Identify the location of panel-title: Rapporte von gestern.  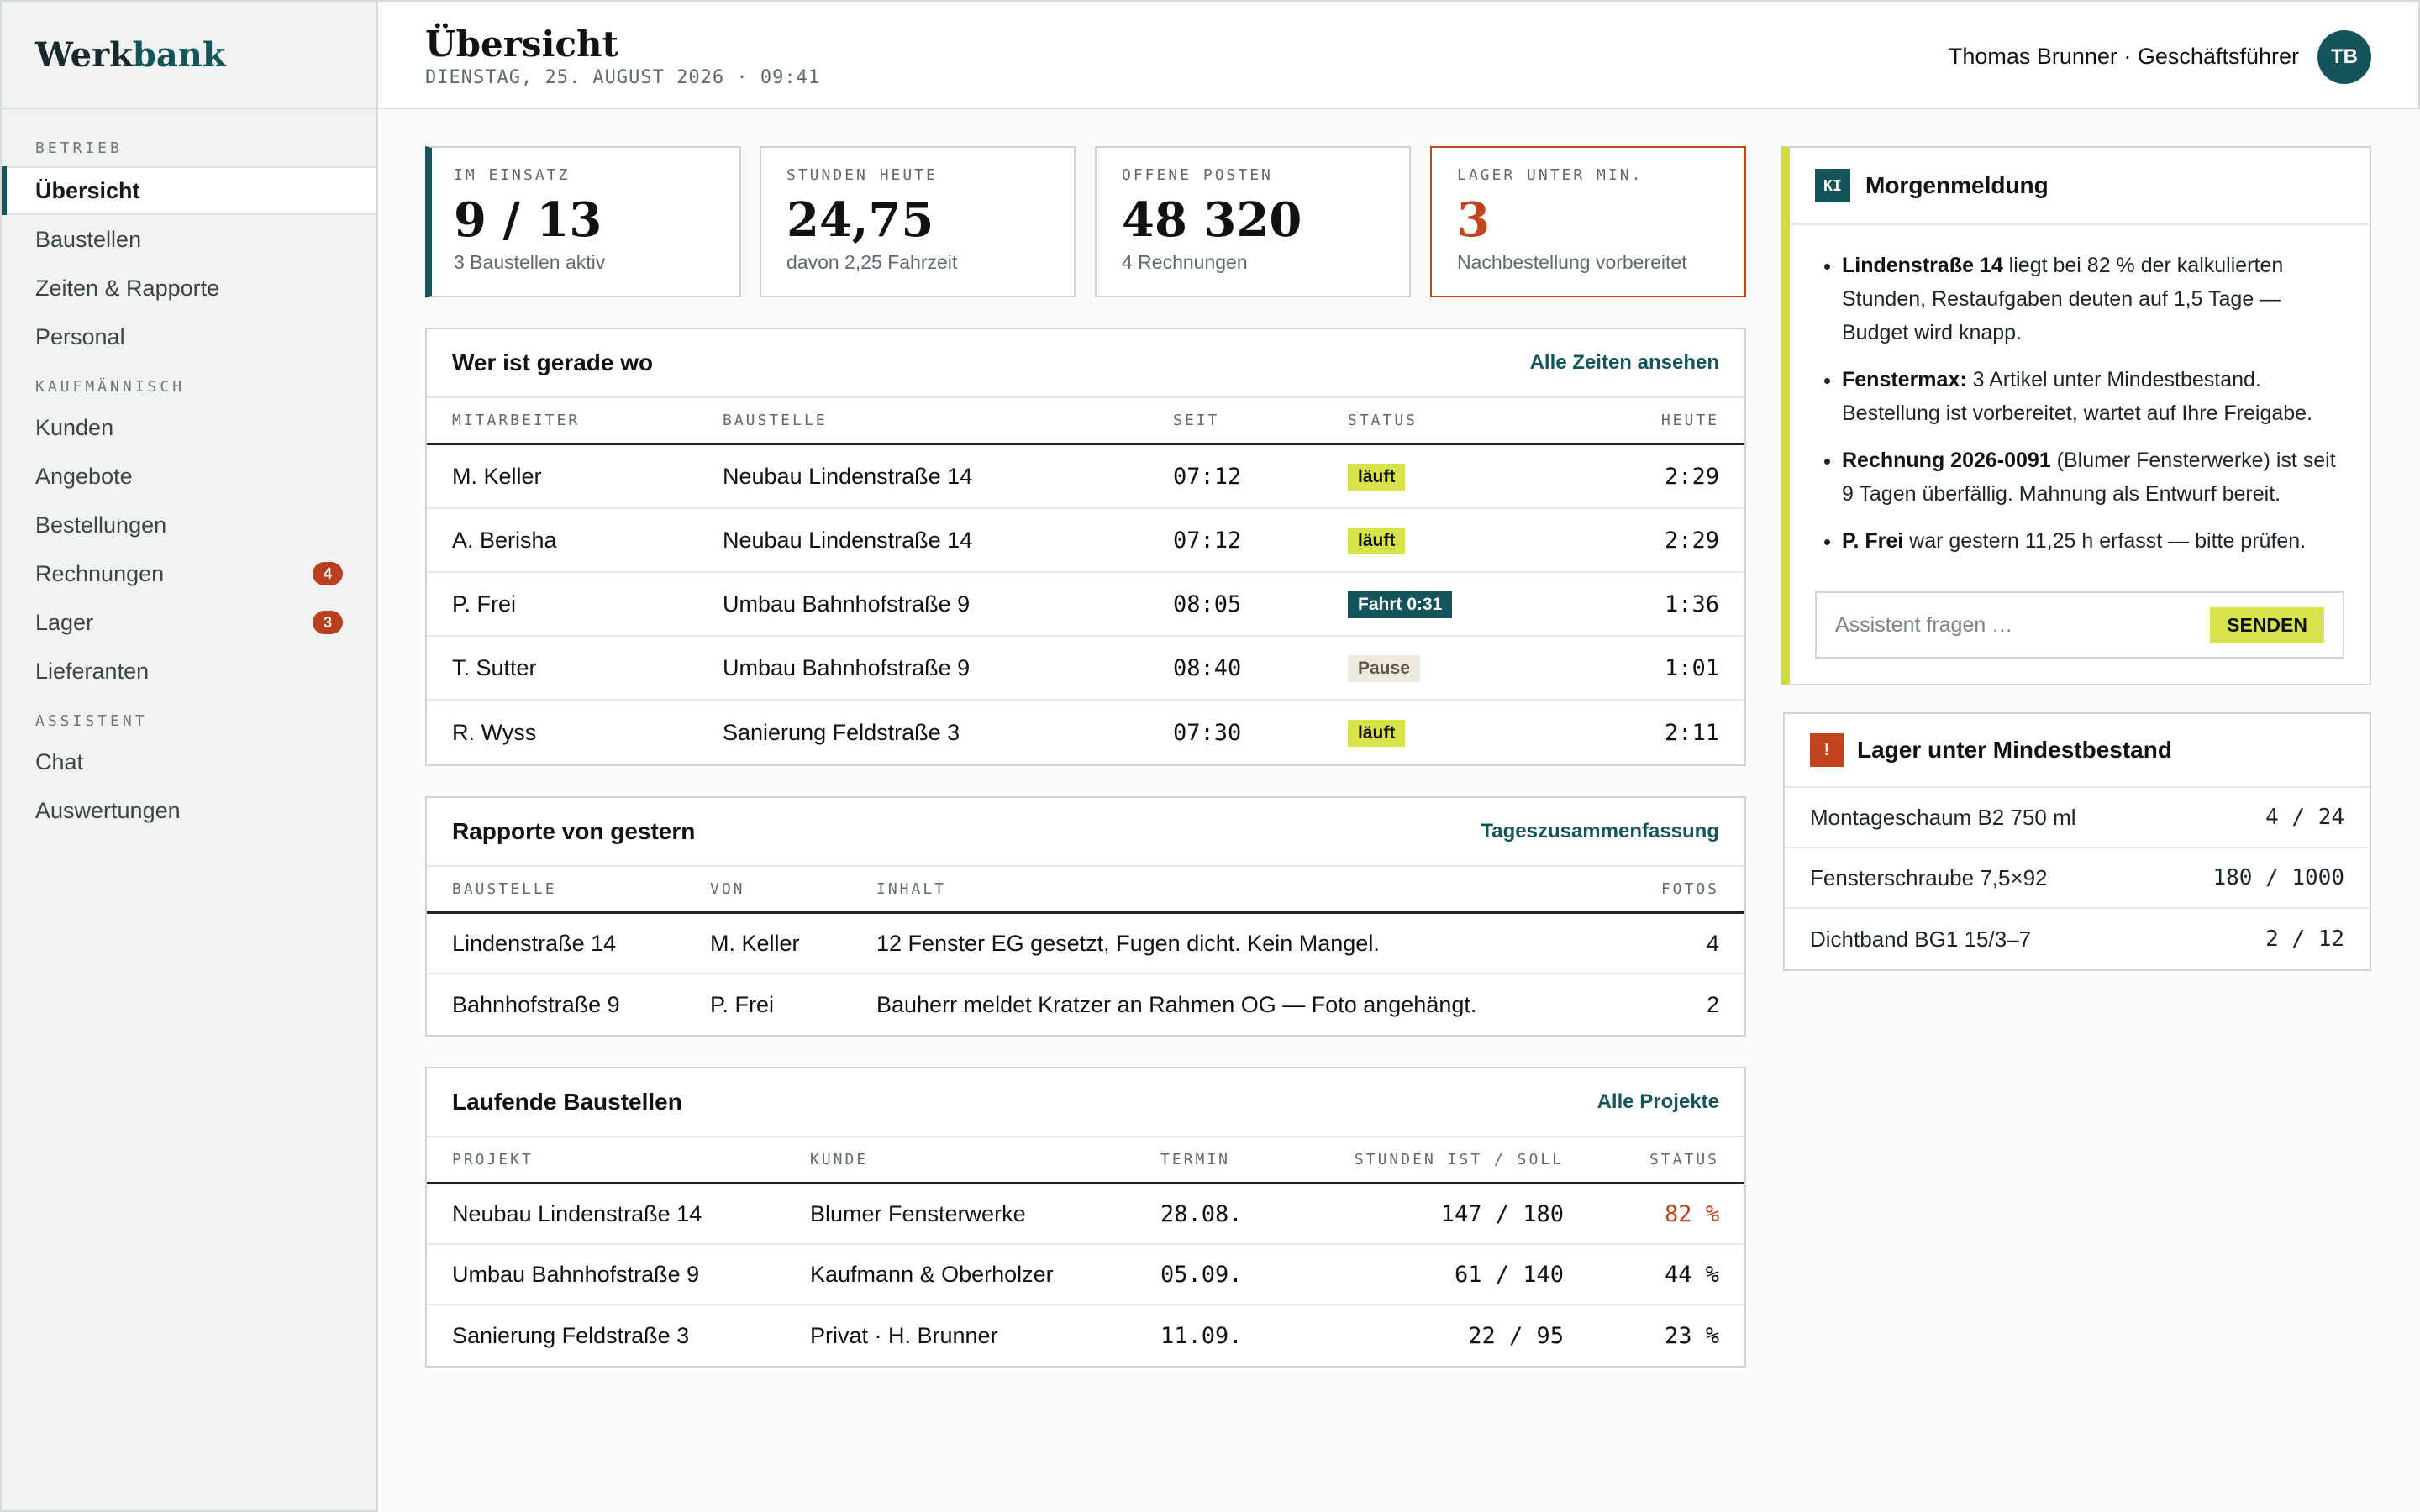
(574, 831).